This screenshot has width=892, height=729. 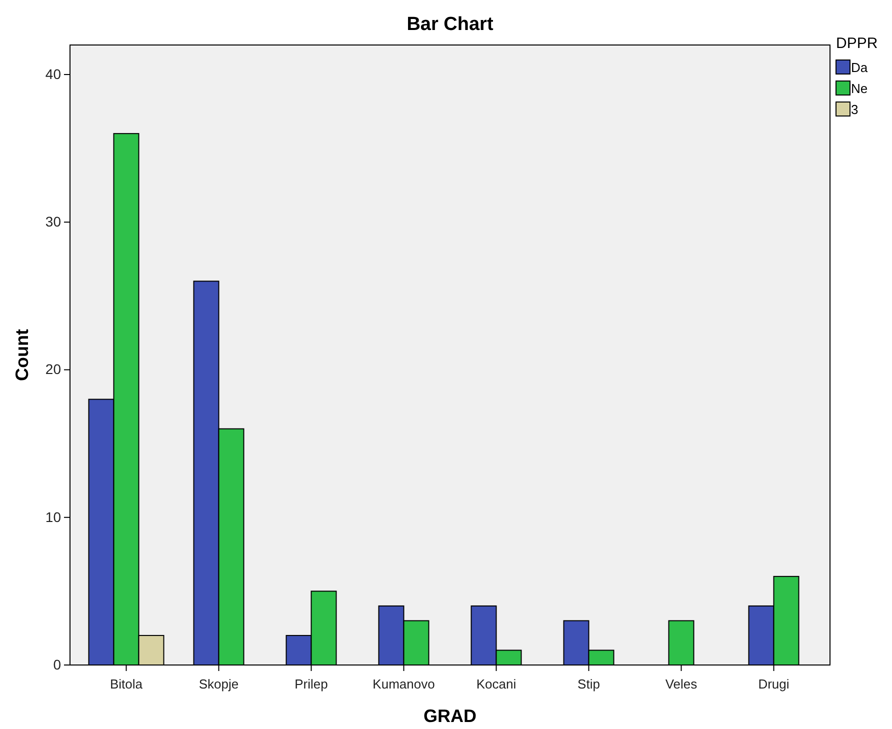 What do you see at coordinates (854, 109) in the screenshot?
I see `legend-label: 3` at bounding box center [854, 109].